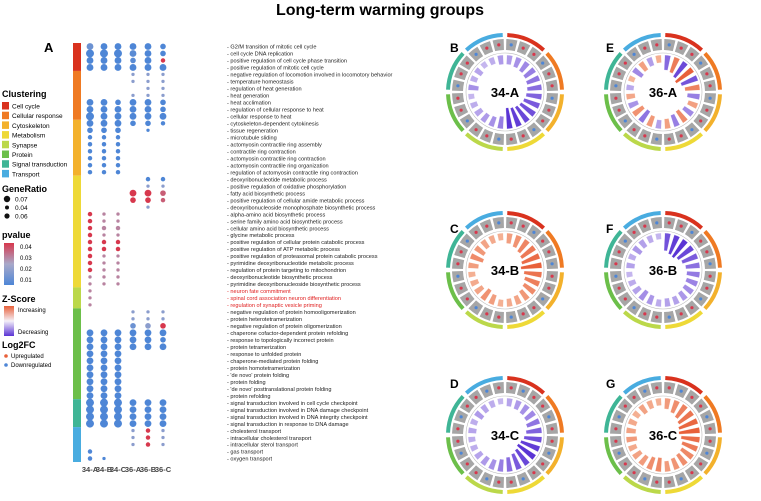  I want to click on term-label: - cellular response to heat, so click(259, 118).